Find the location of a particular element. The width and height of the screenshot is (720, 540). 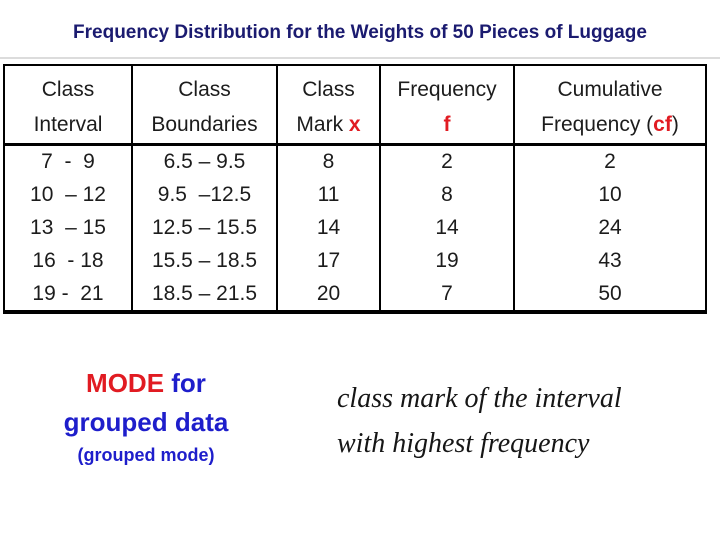

column-header-class-mark: Class Mark x is located at coordinates (328, 106).